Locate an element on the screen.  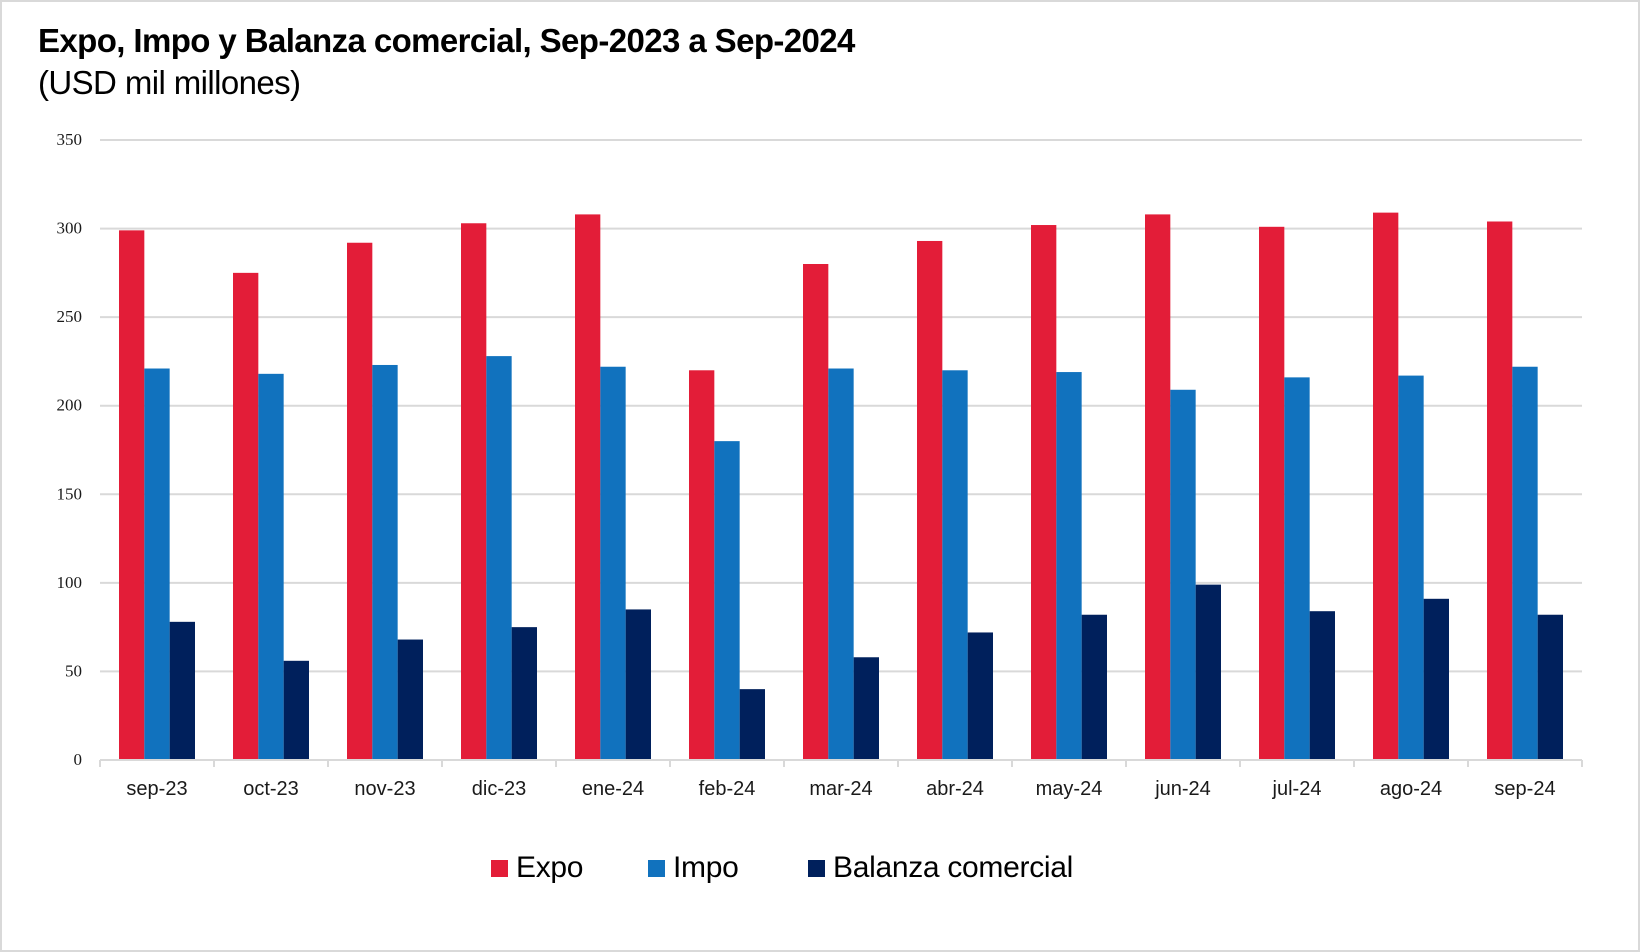
legend-item-expo: Expo is located at coordinates (537, 868).